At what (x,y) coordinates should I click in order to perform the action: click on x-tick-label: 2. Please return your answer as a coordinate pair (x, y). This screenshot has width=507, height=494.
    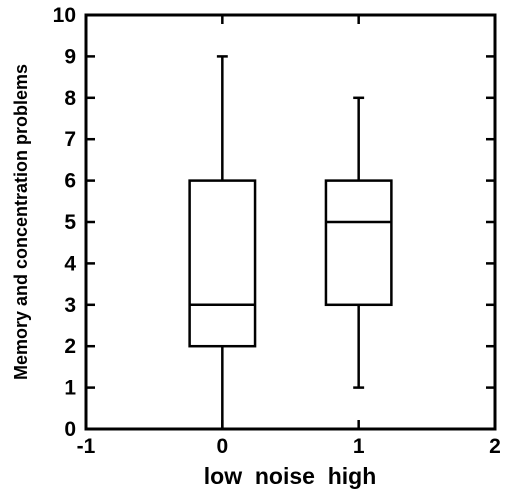
    Looking at the image, I should click on (495, 446).